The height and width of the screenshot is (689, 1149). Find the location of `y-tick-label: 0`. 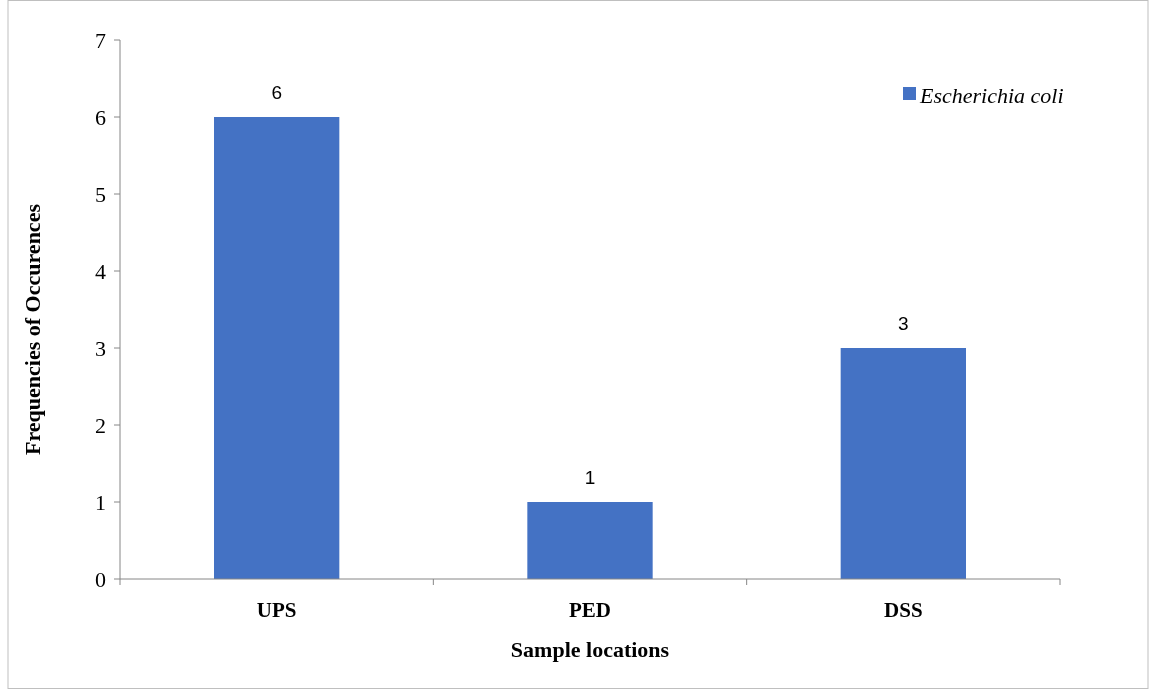

y-tick-label: 0 is located at coordinates (100, 579).